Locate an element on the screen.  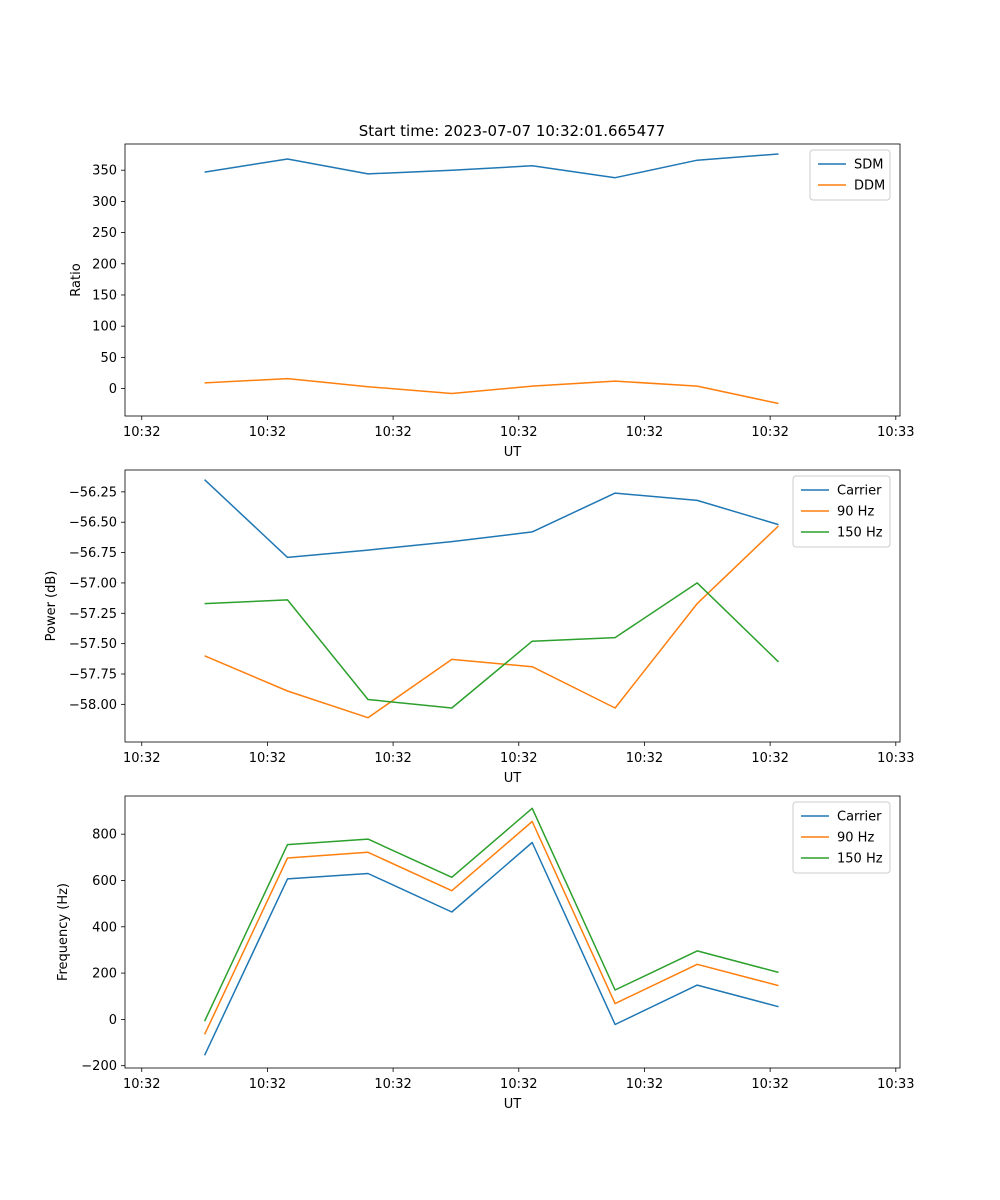
y-tick-label: −57.00 is located at coordinates (93, 583).